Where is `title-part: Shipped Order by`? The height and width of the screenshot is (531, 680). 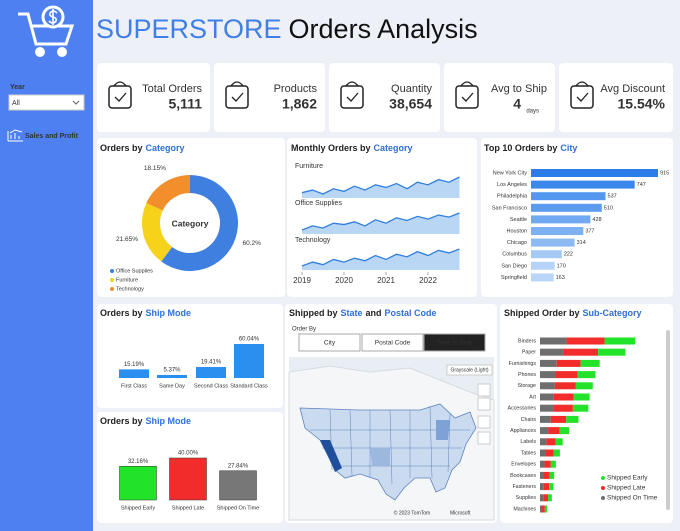
title-part: Shipped Order by is located at coordinates (542, 313).